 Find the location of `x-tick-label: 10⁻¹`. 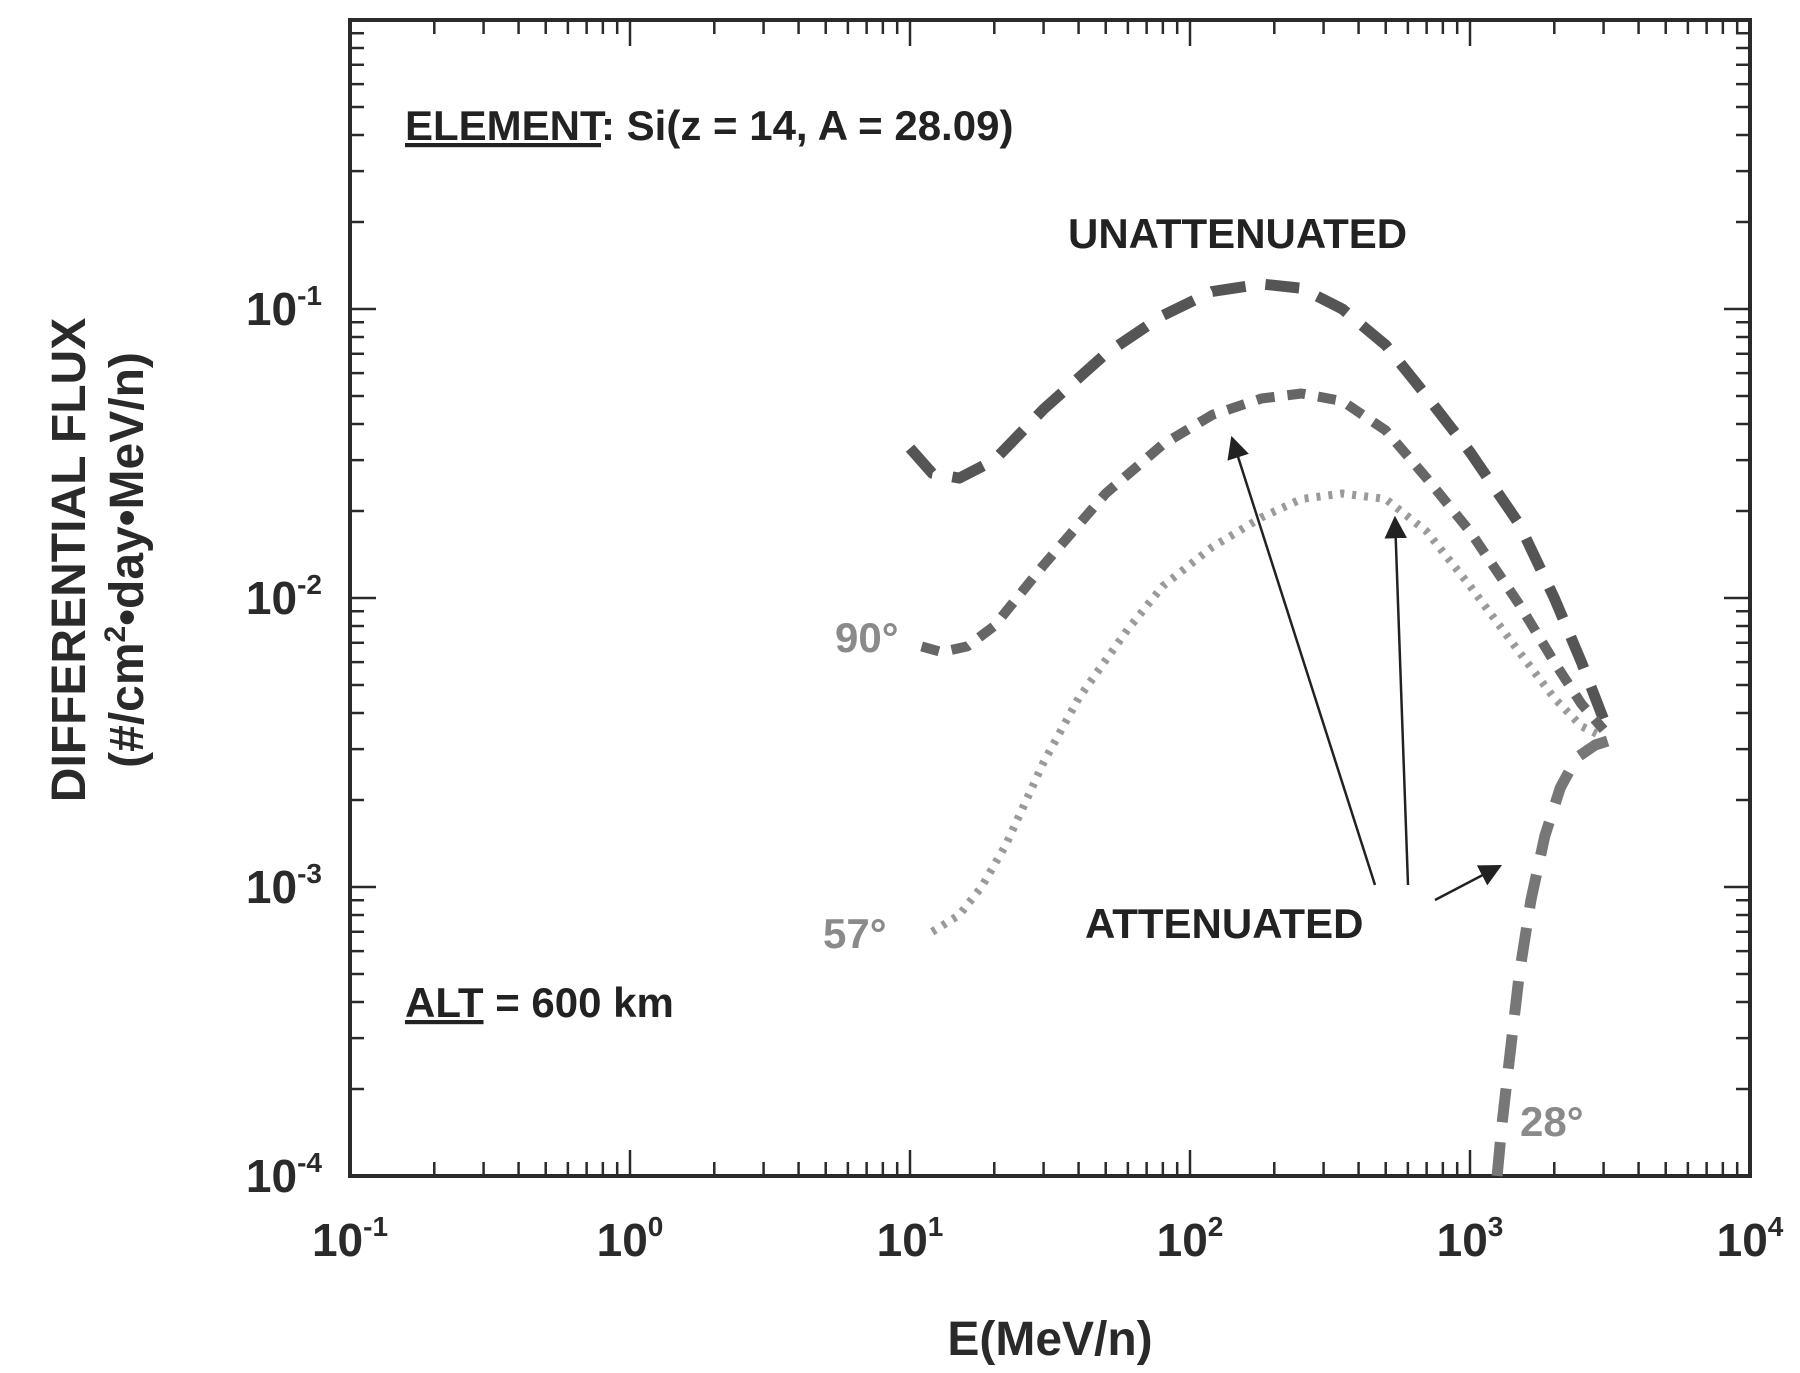

x-tick-label: 10⁻¹ is located at coordinates (350, 1238).